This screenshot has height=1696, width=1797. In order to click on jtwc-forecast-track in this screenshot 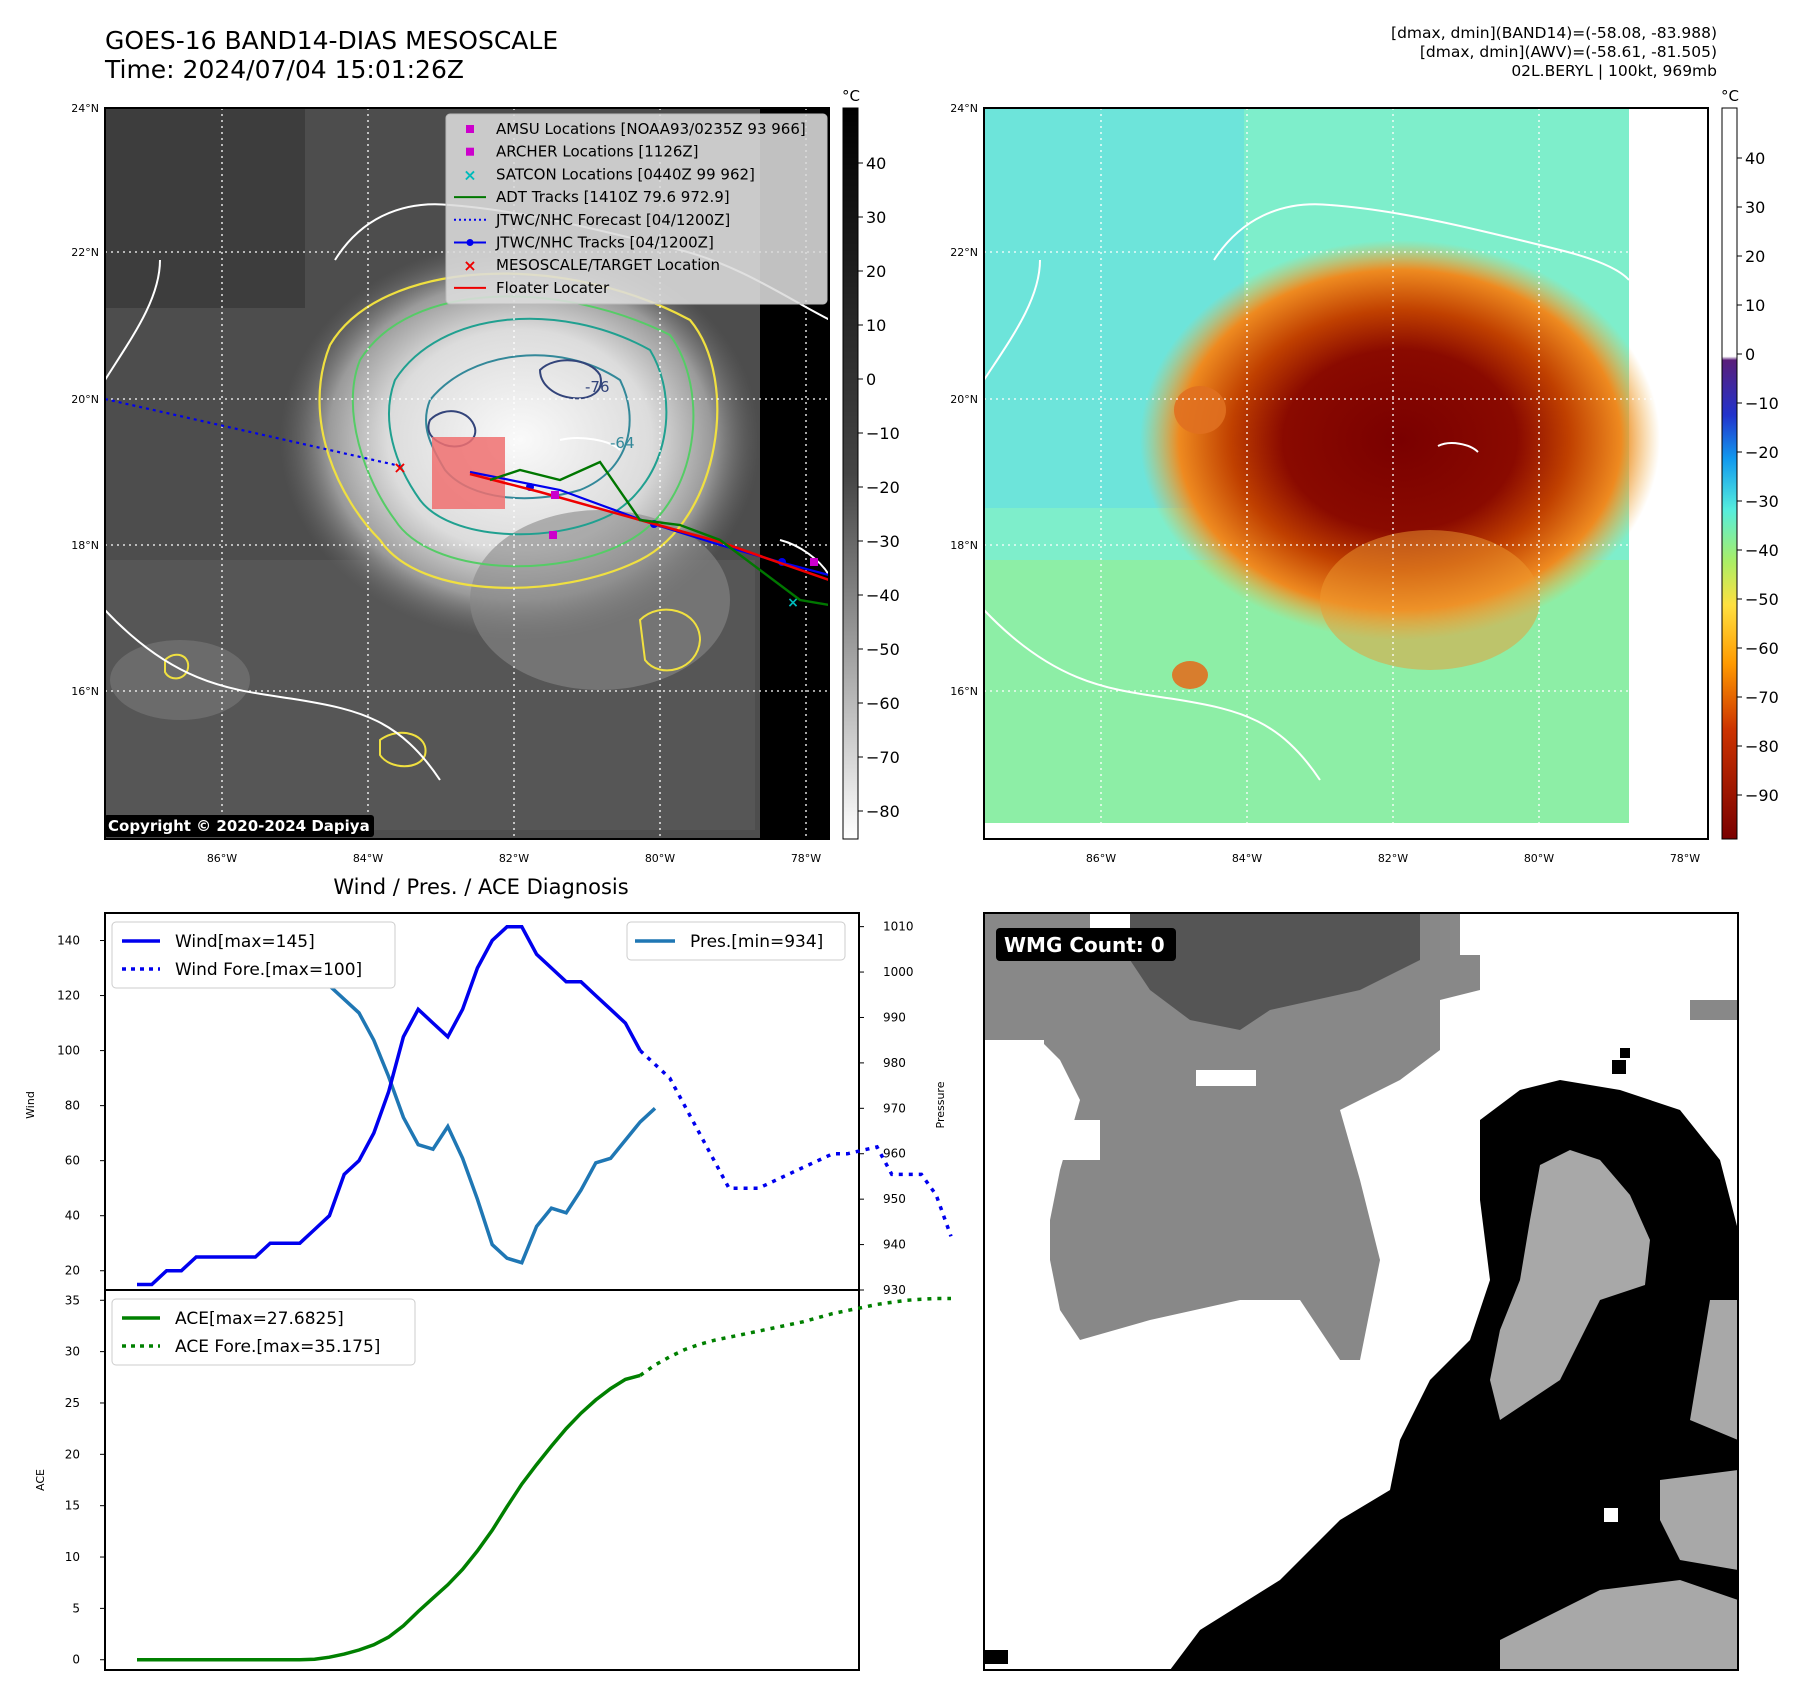, I will do `click(253, 432)`.